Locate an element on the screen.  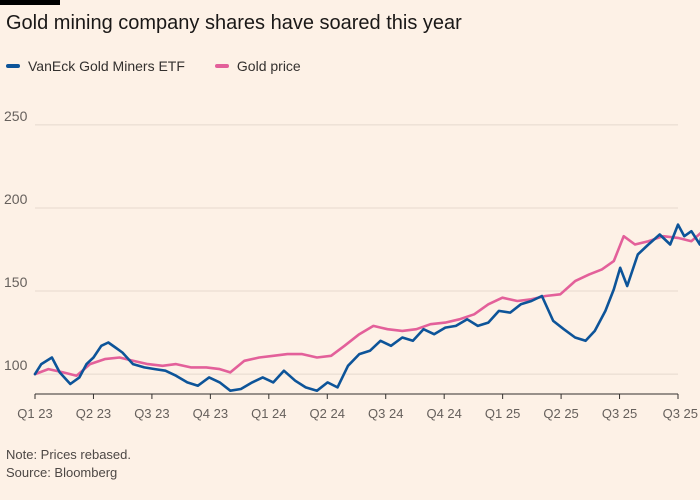
x-tick-label: Q1 23 is located at coordinates (34, 413).